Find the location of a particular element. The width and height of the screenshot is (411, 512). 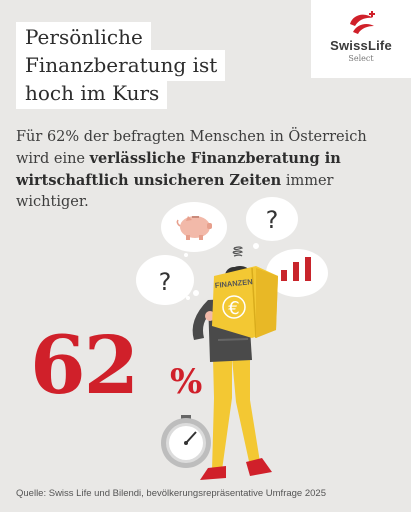

swisslife-logo: SwissLife Select is located at coordinates (361, 39).